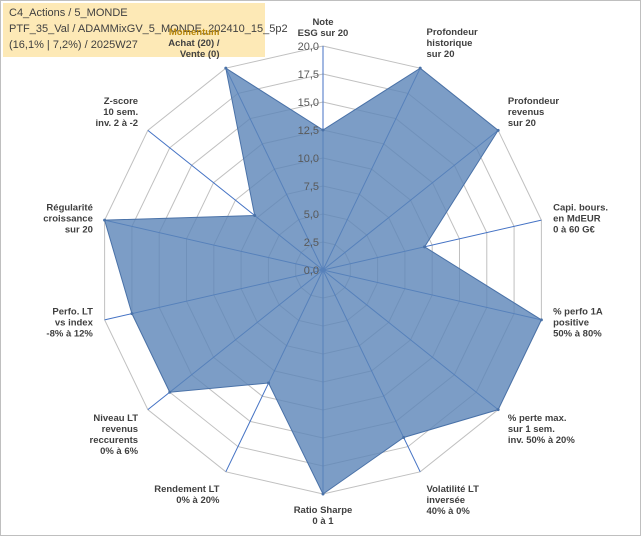  Describe the element at coordinates (69, 334) in the screenshot. I see `axis-label-line: -8% à 12%` at that location.